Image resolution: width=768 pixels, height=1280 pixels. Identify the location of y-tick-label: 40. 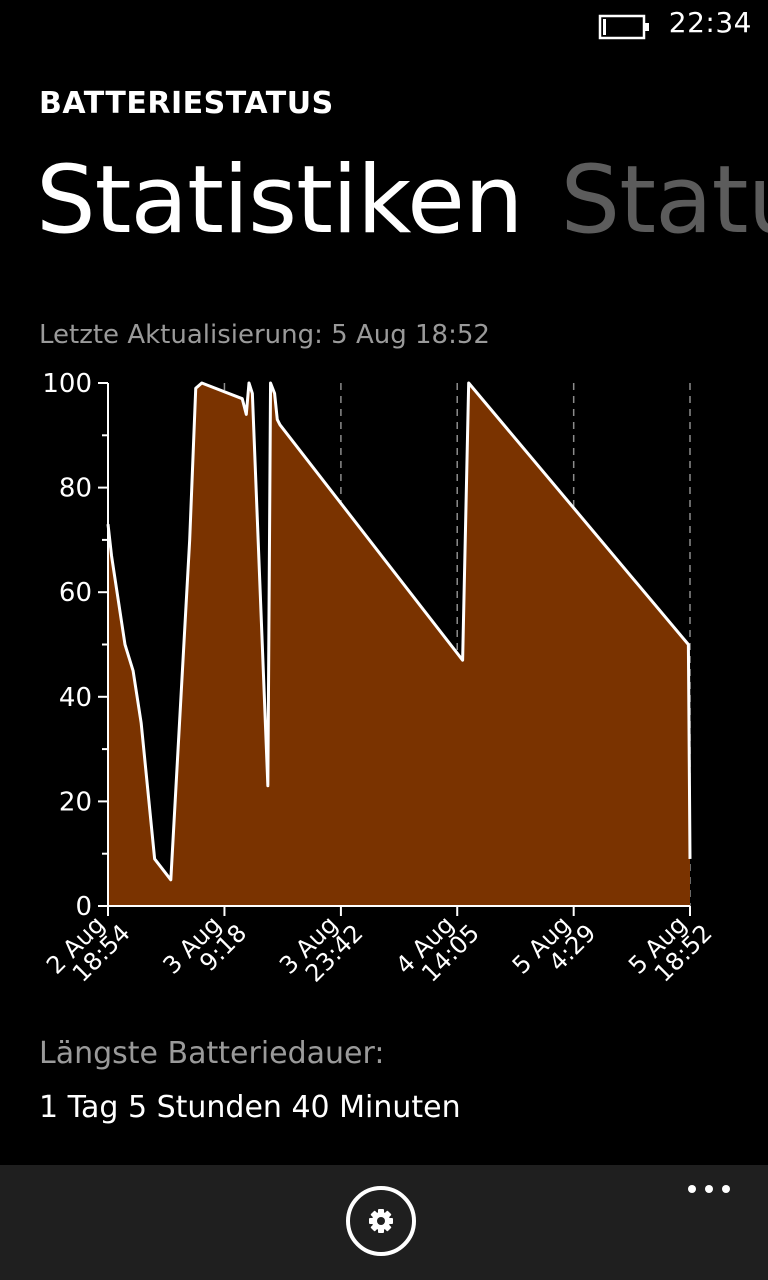
(75, 698).